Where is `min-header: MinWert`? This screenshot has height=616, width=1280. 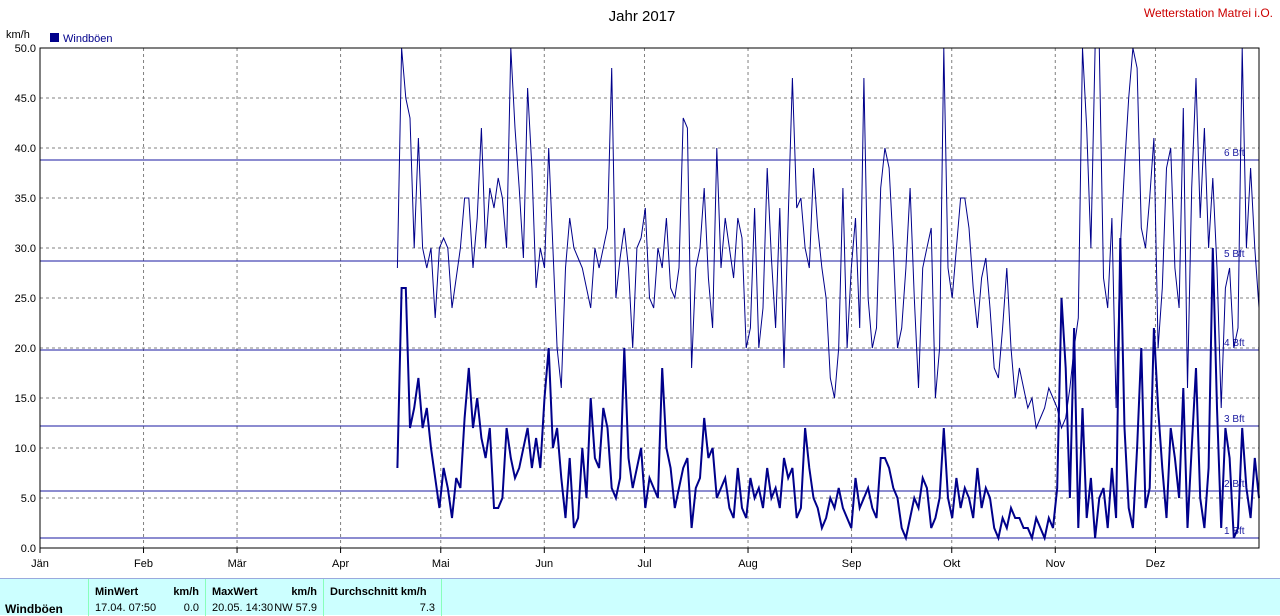 min-header: MinWert is located at coordinates (117, 592).